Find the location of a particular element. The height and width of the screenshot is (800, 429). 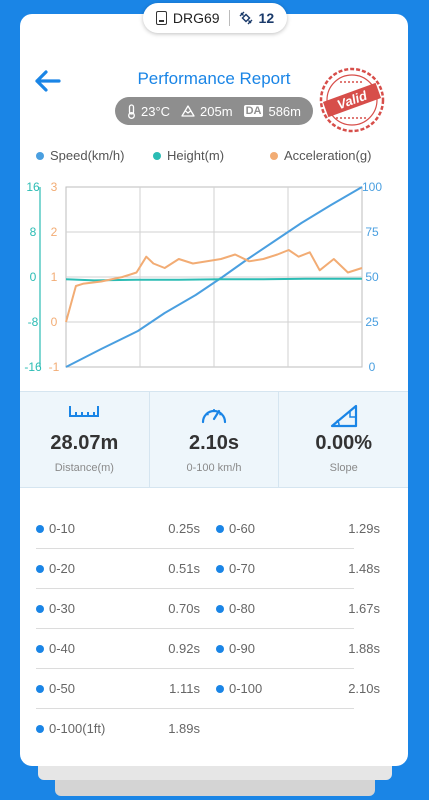

legend-item-speed: Speed(km/h) is located at coordinates (80, 155).